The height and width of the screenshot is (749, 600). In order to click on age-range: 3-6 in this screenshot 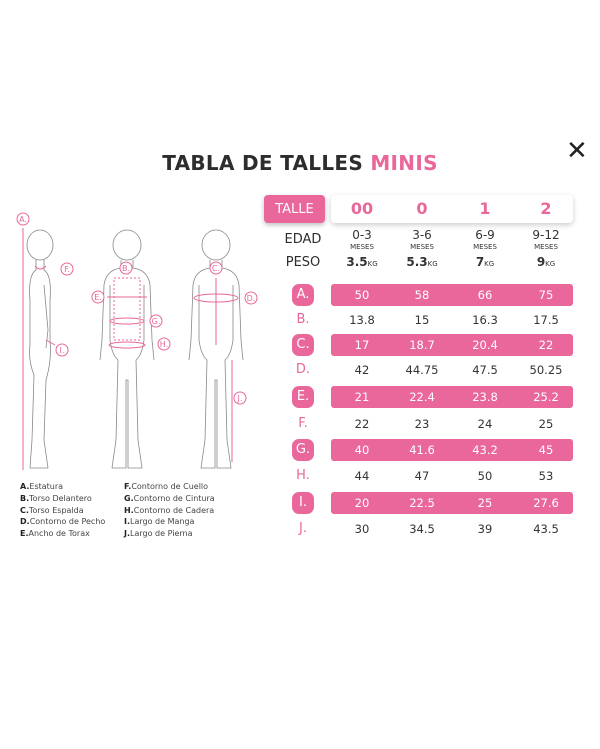, I will do `click(422, 235)`.